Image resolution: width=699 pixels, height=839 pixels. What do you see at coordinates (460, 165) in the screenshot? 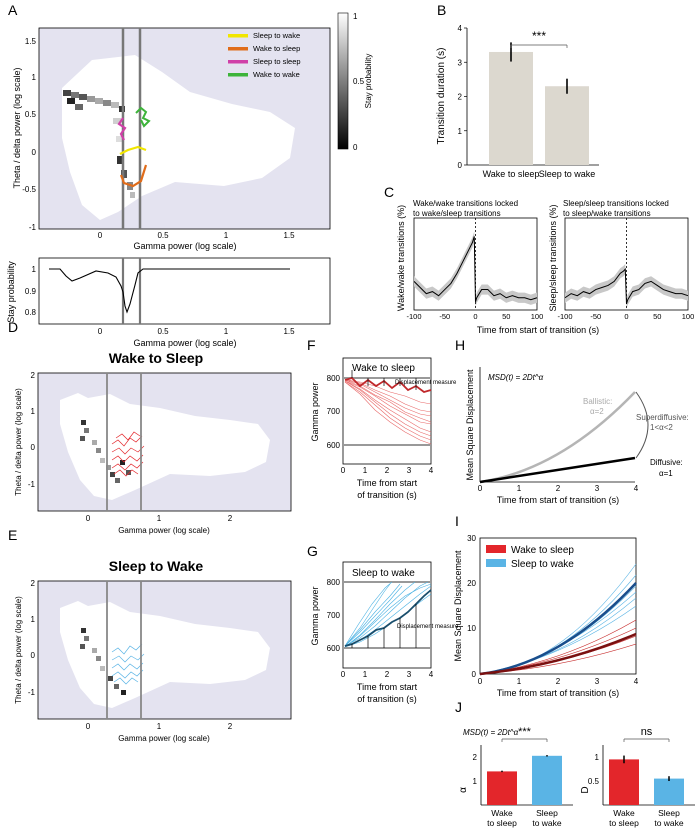
I see `panel-b-y-tick-label: 0` at bounding box center [460, 165].